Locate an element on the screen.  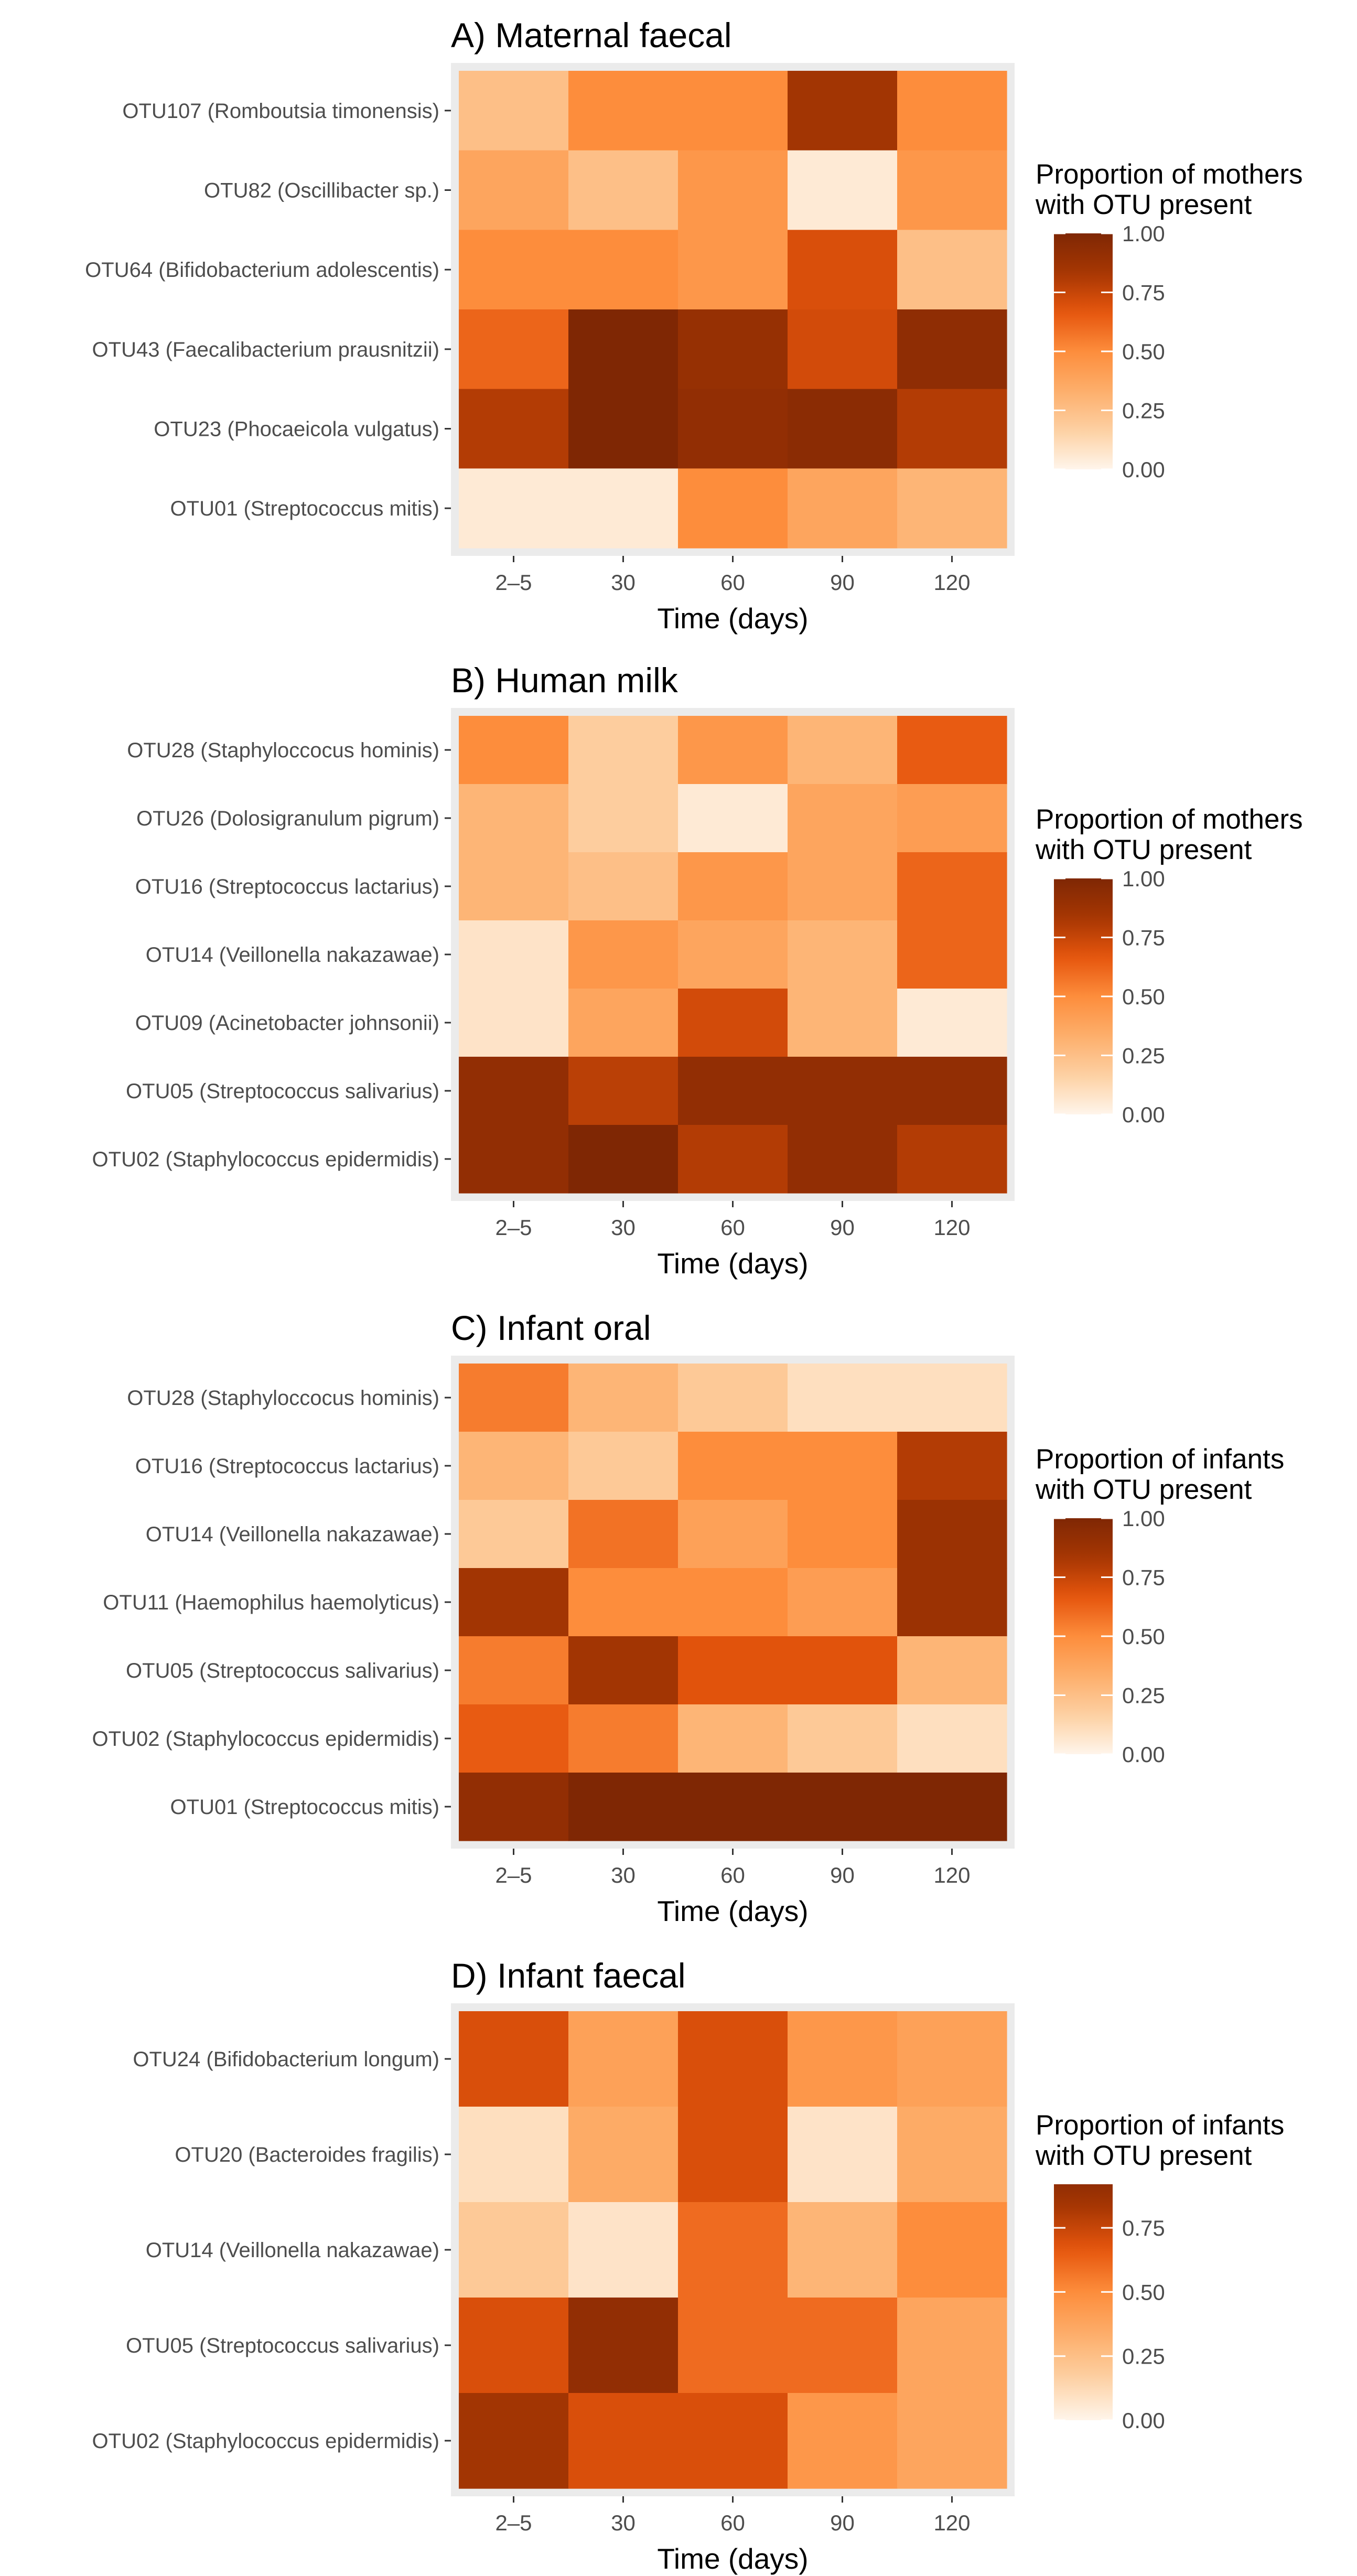
column-label: 30 is located at coordinates (624, 1227).